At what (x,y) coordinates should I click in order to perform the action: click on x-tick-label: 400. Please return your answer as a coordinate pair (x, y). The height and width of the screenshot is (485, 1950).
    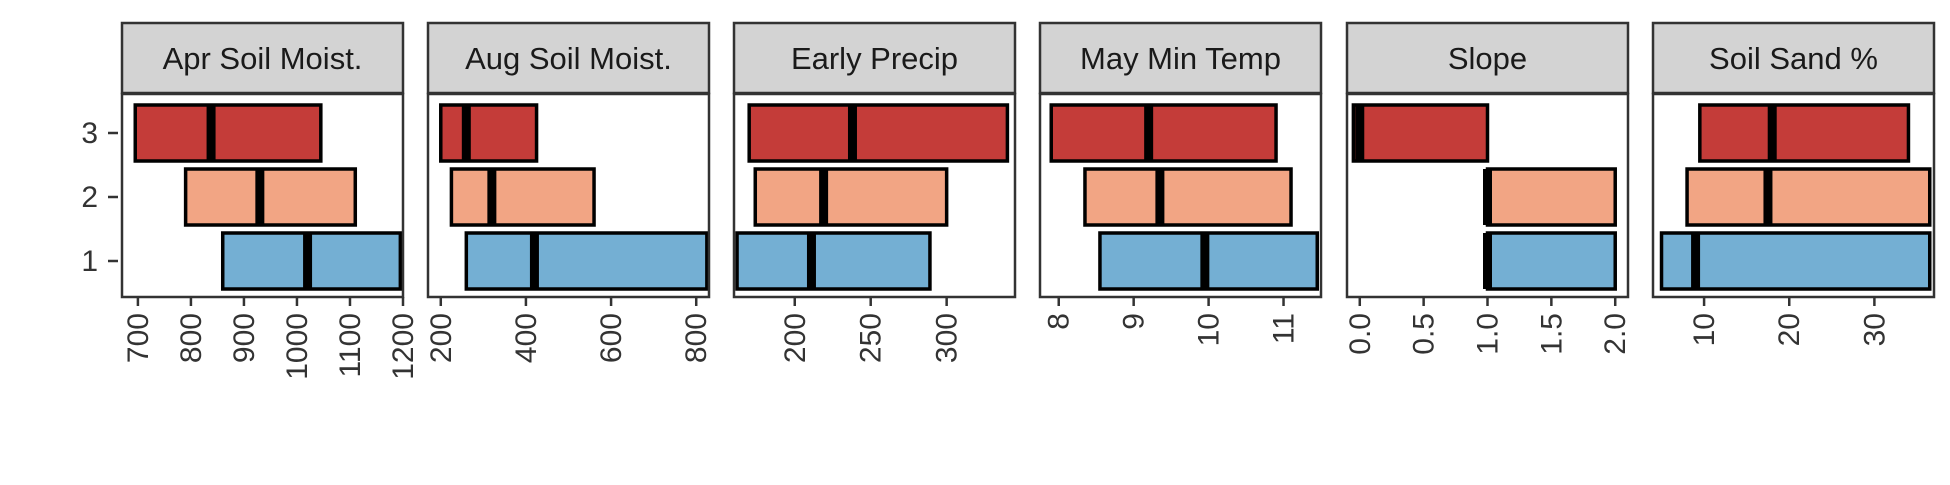
    Looking at the image, I should click on (526, 338).